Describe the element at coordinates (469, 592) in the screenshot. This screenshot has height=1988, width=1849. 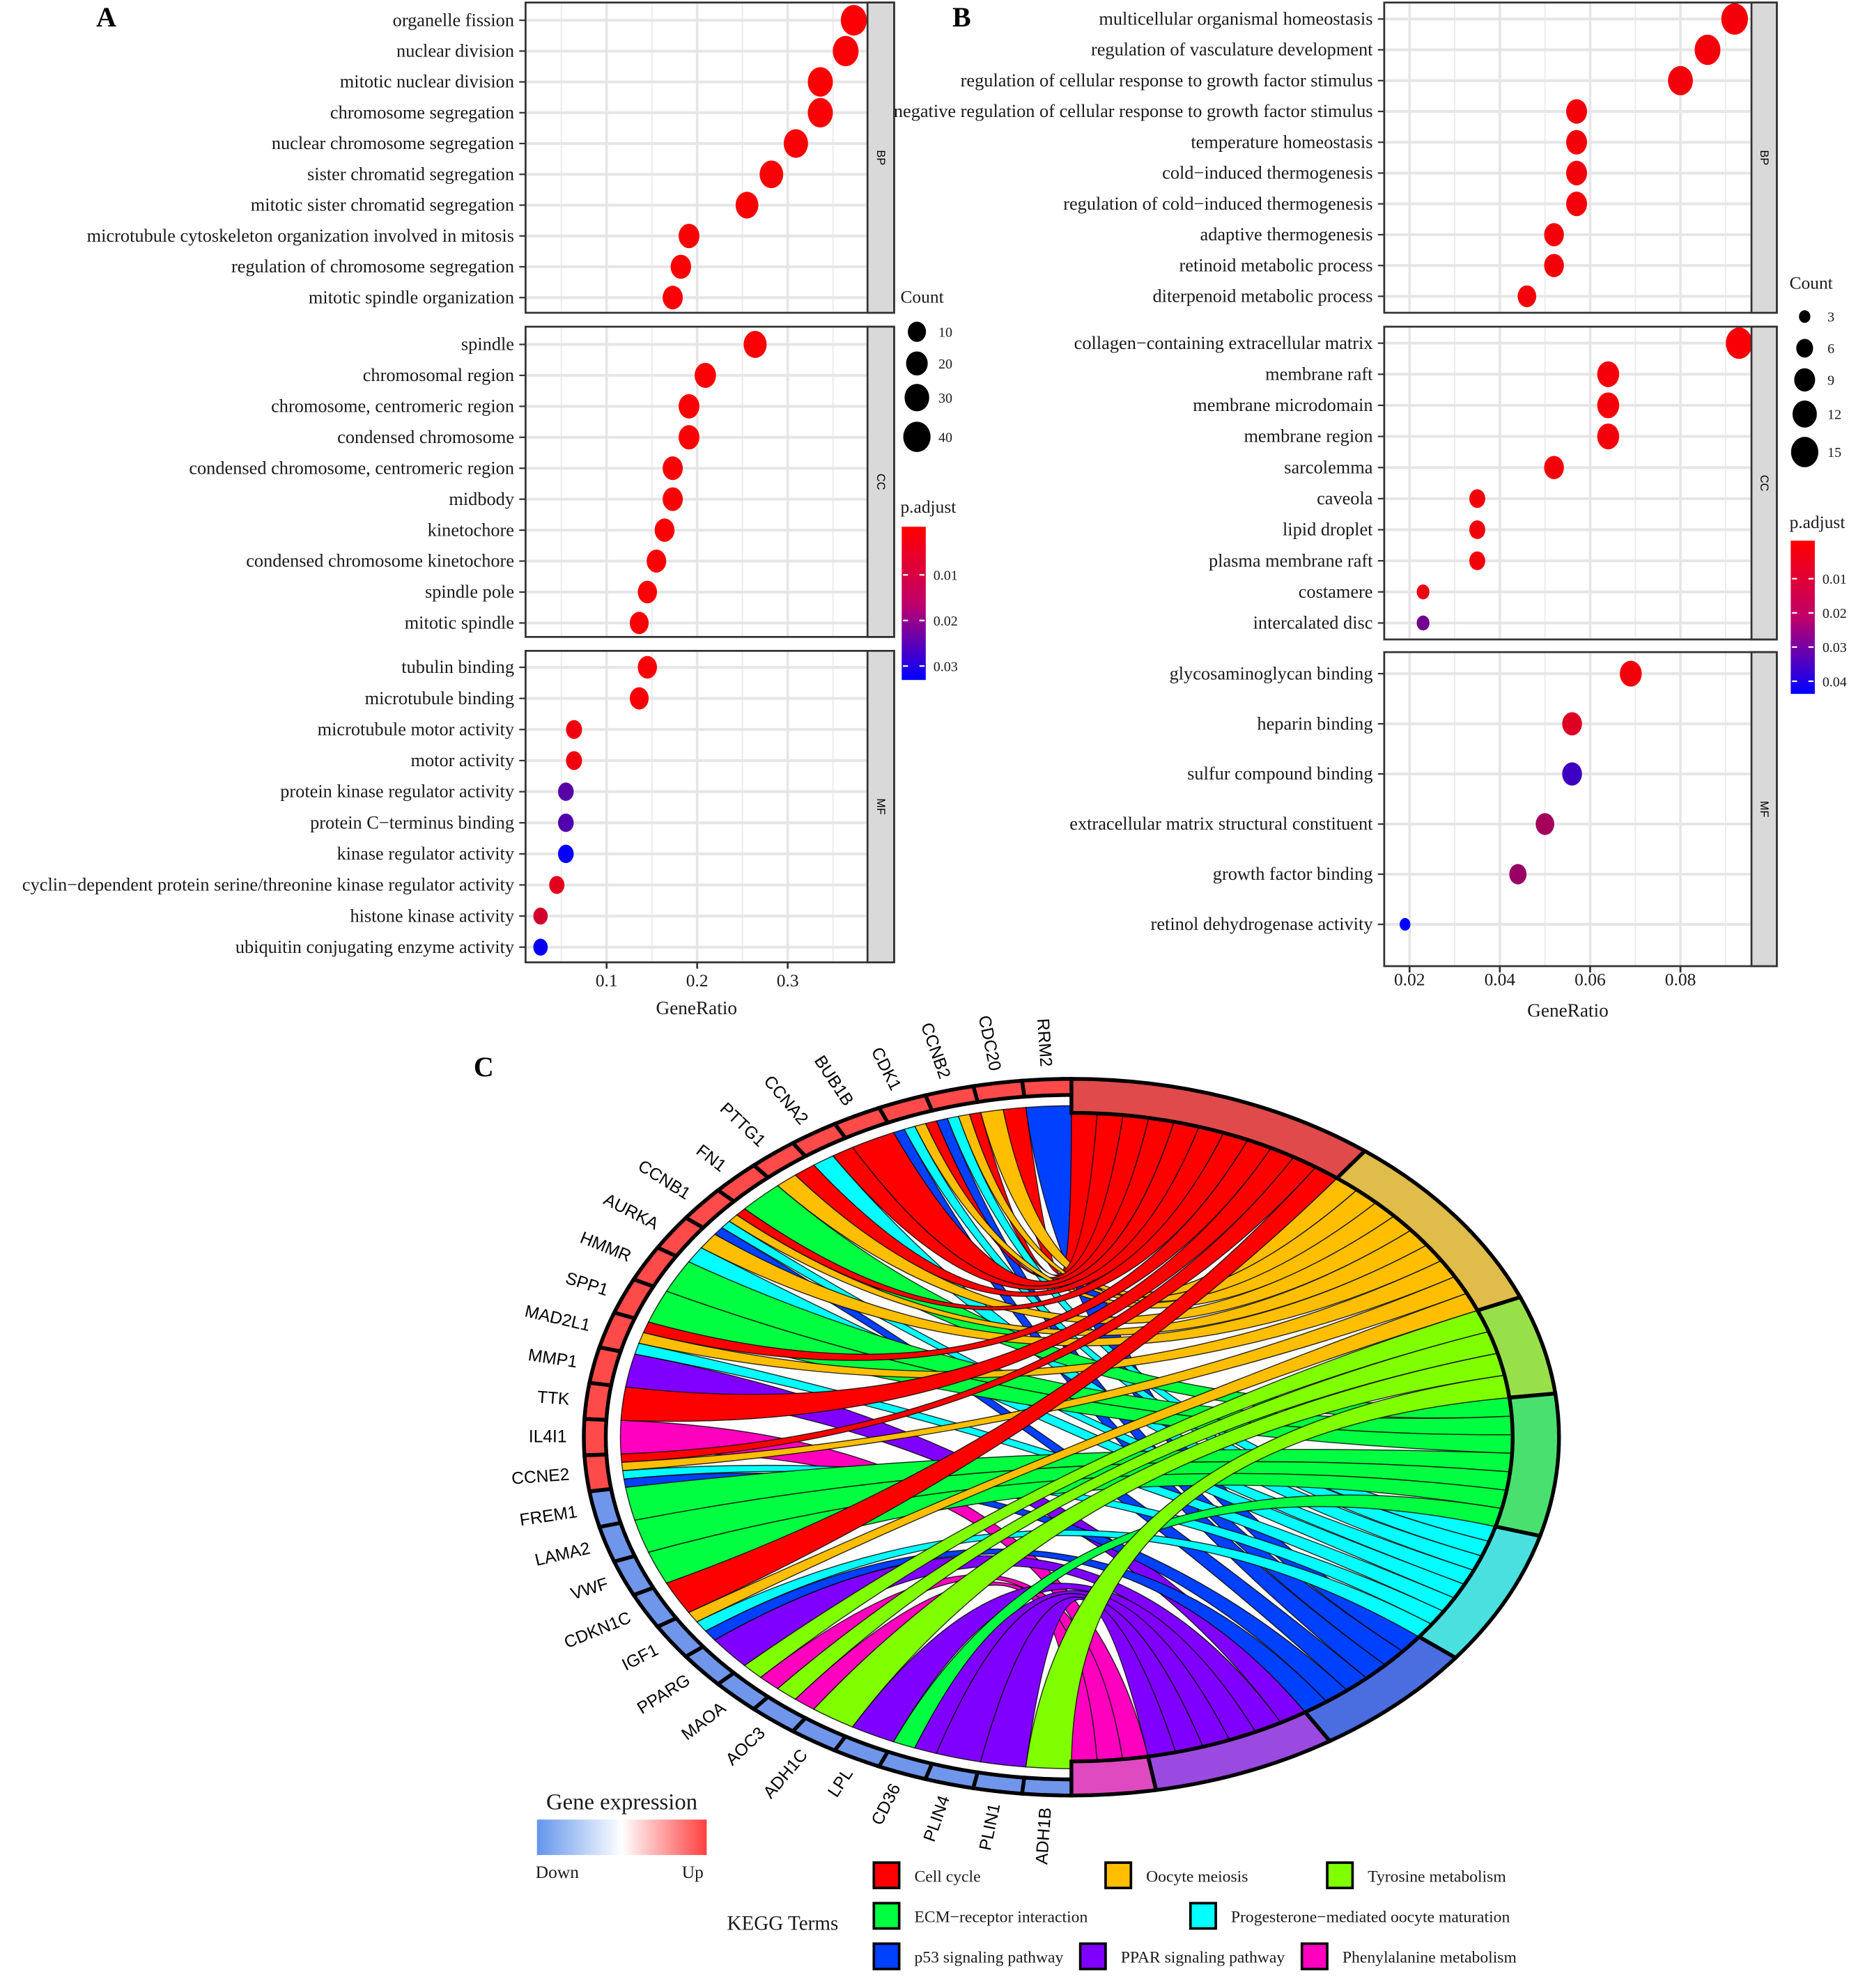
I see `term-label: spindle pole` at that location.